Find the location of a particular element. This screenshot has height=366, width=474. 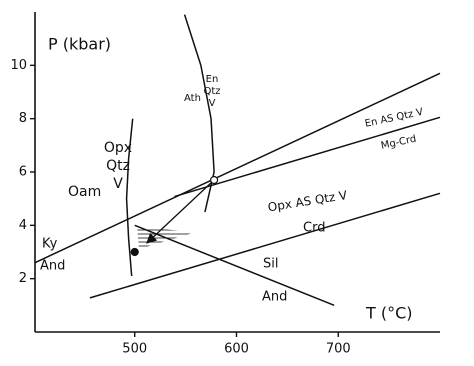

y-tick-label: 4 is located at coordinates (23, 225).